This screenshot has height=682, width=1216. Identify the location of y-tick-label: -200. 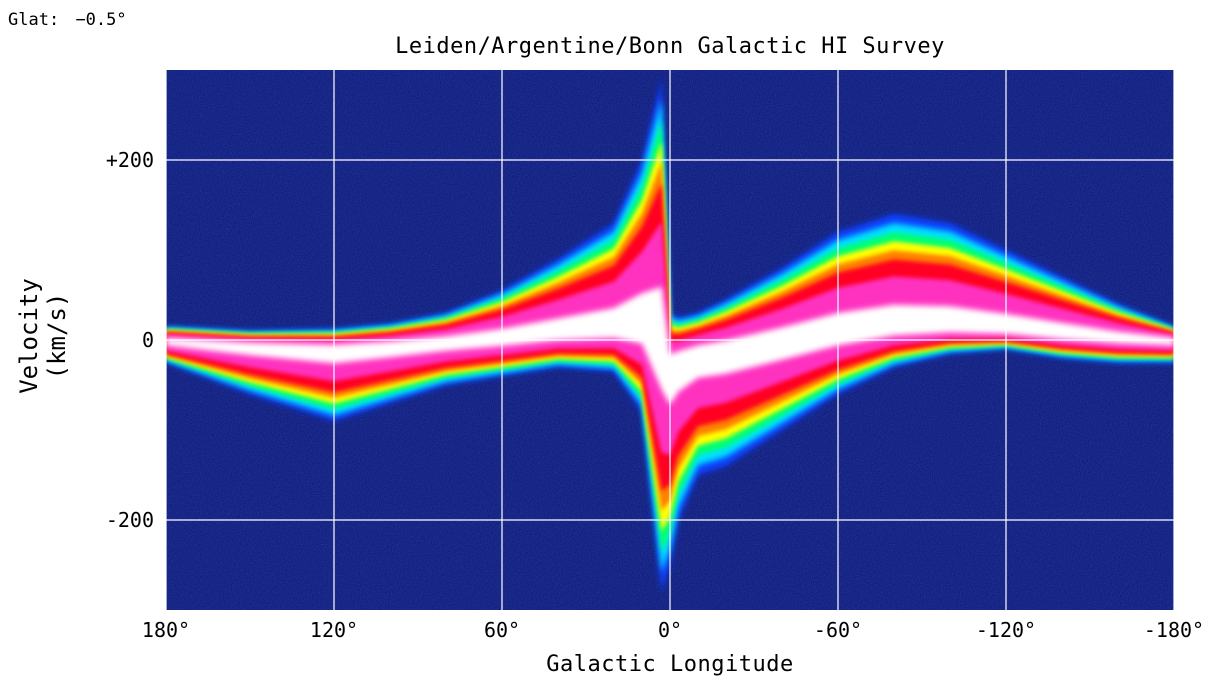
(129, 520).